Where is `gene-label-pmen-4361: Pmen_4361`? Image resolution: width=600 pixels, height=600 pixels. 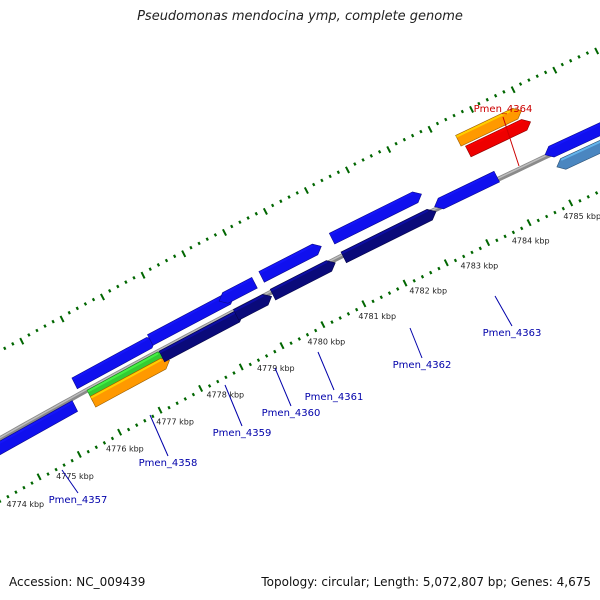
gene-label-pmen-4361: Pmen_4361 is located at coordinates (334, 377).